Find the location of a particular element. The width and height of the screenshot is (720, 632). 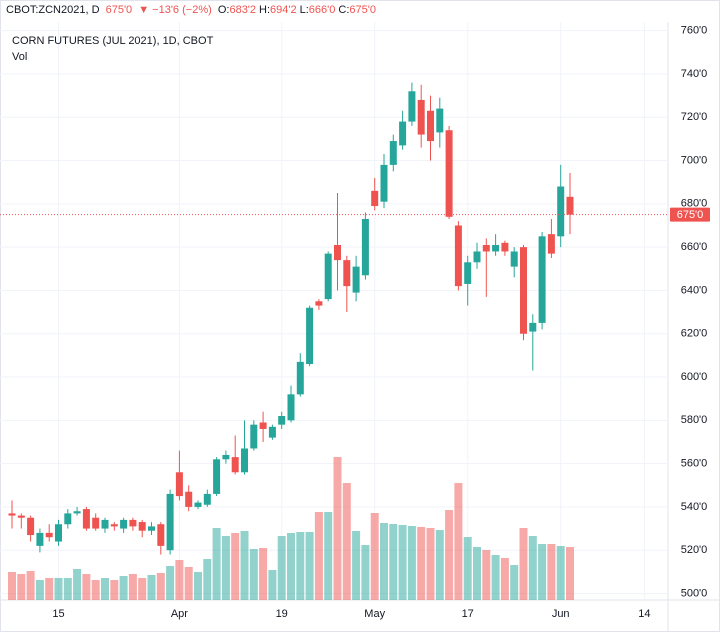

y-tick-label: 720'0 is located at coordinates (694, 117).